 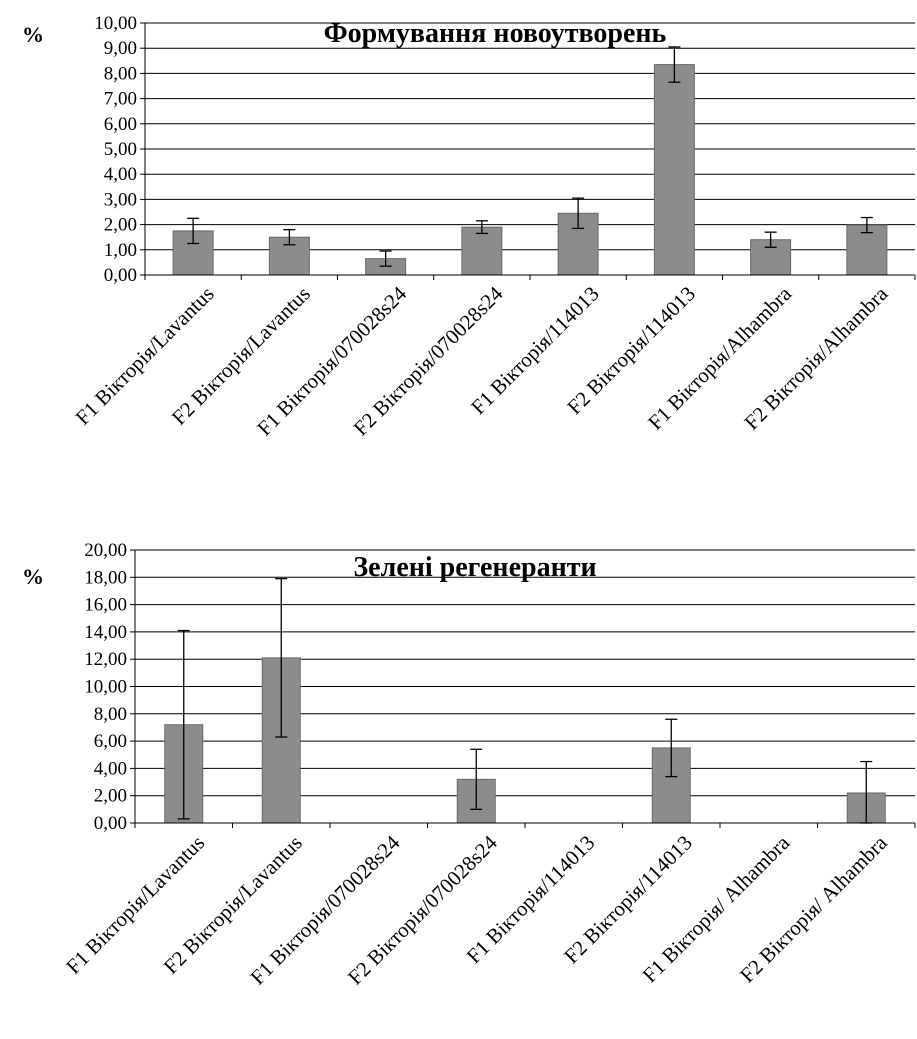 I want to click on y-tick-label: 1,00, so click(x=120, y=250).